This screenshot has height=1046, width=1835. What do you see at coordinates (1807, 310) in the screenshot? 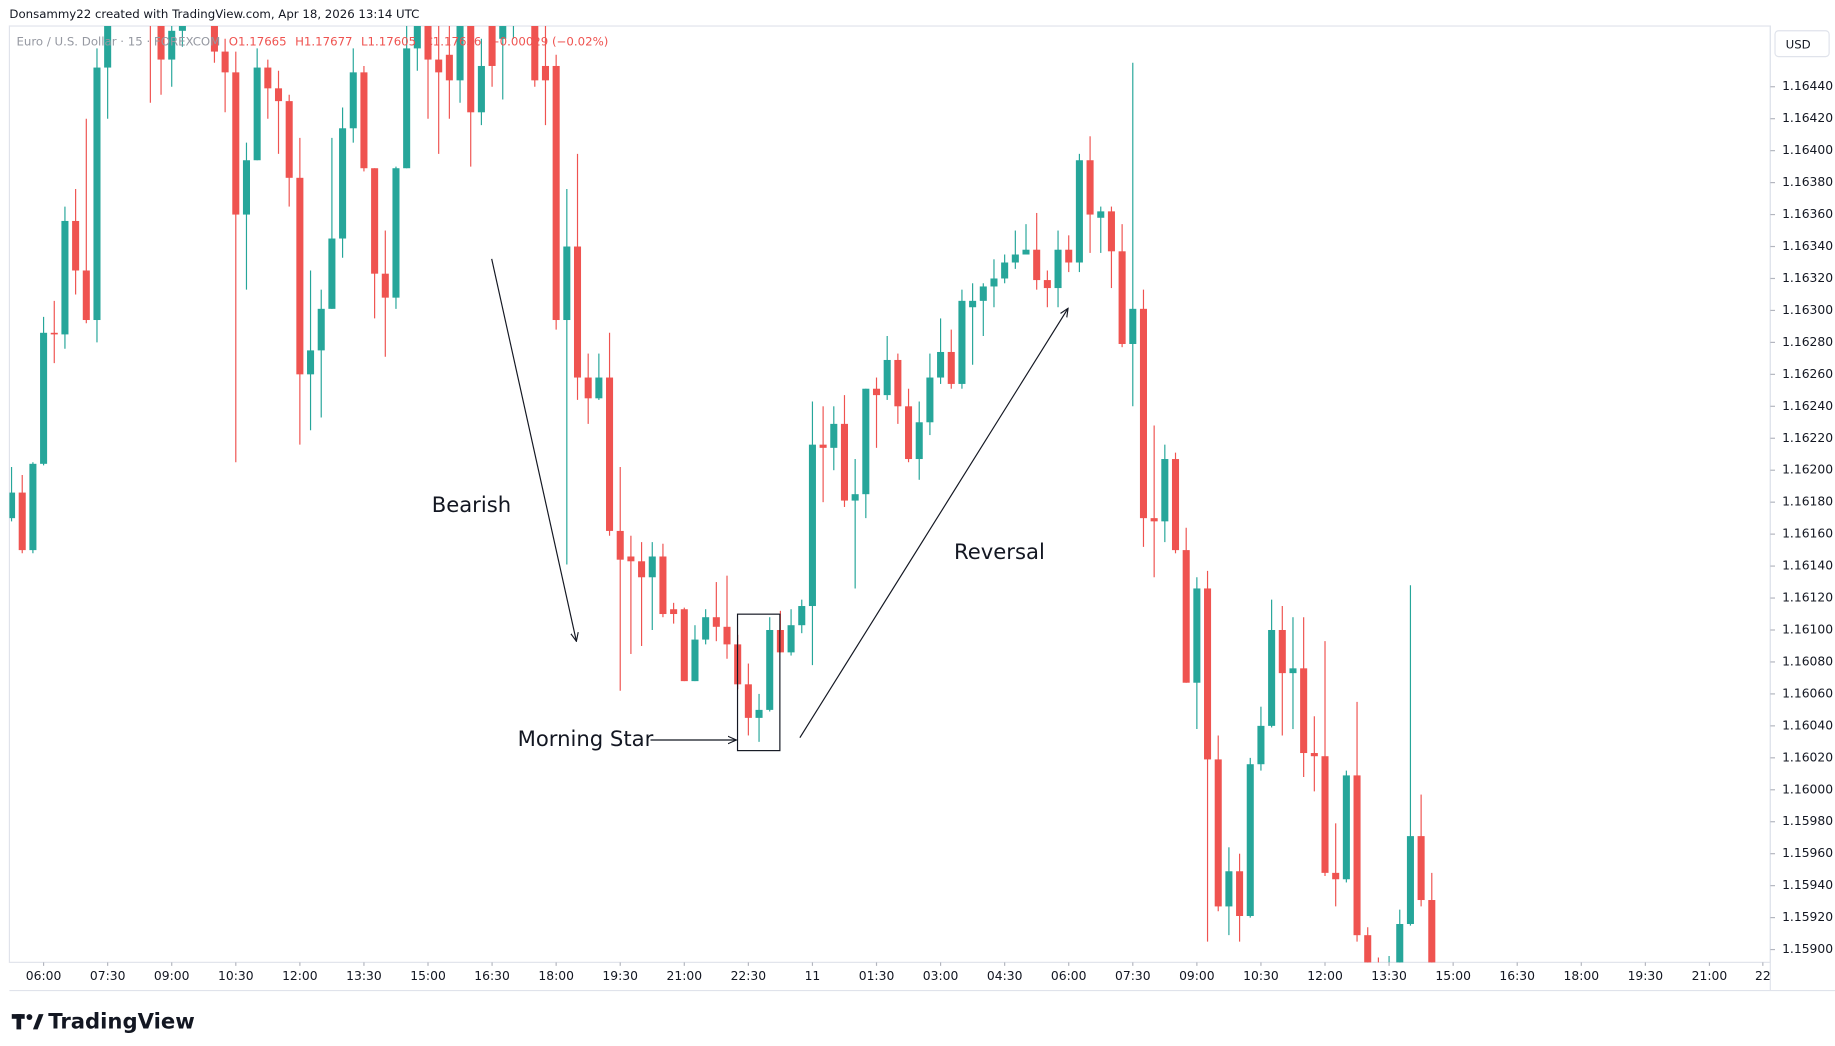
I see `y-tick-label: 1.16300` at bounding box center [1807, 310].